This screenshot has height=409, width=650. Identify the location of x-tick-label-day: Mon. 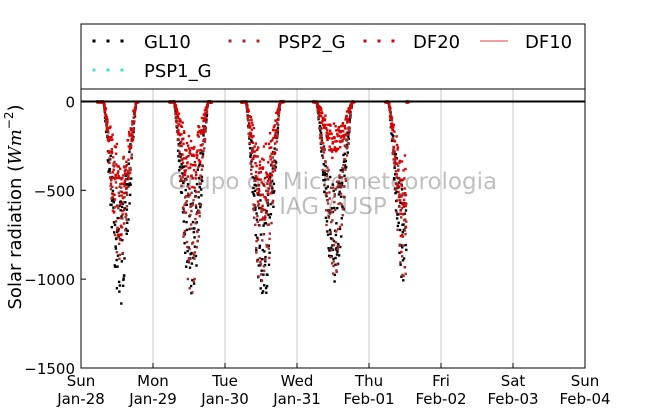
(153, 381).